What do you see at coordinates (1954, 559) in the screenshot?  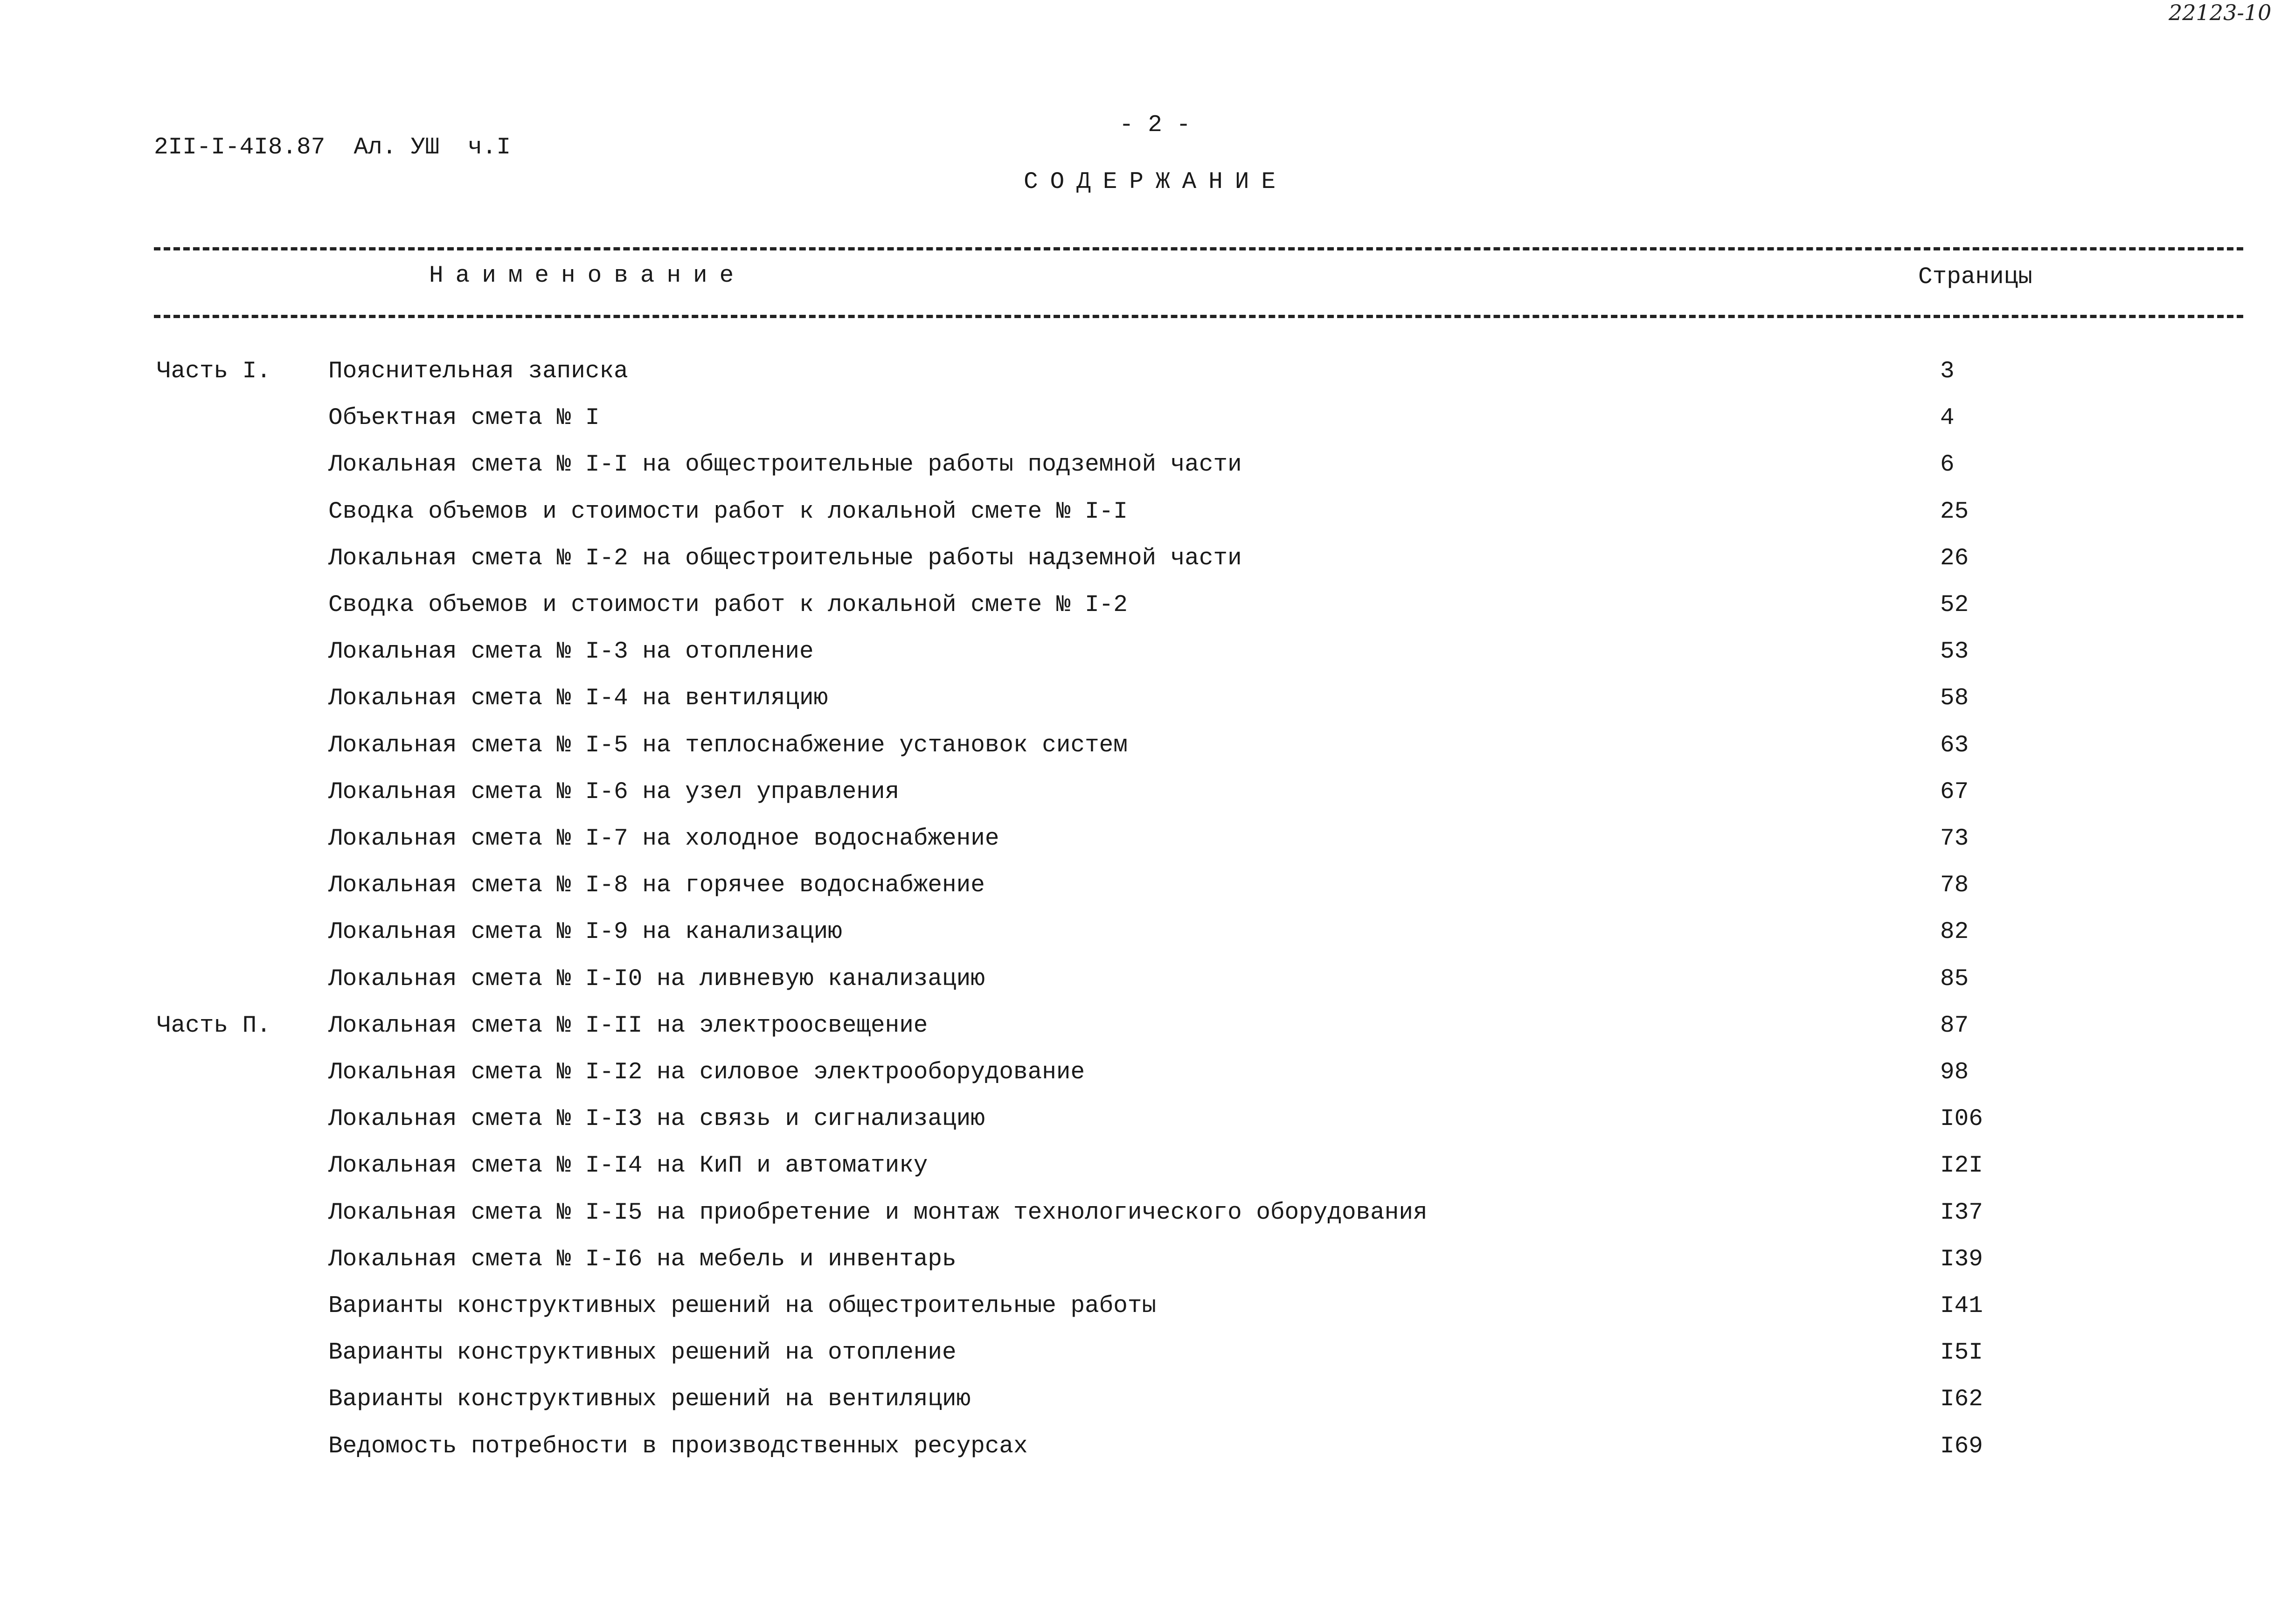 I see `entry-page: 26` at bounding box center [1954, 559].